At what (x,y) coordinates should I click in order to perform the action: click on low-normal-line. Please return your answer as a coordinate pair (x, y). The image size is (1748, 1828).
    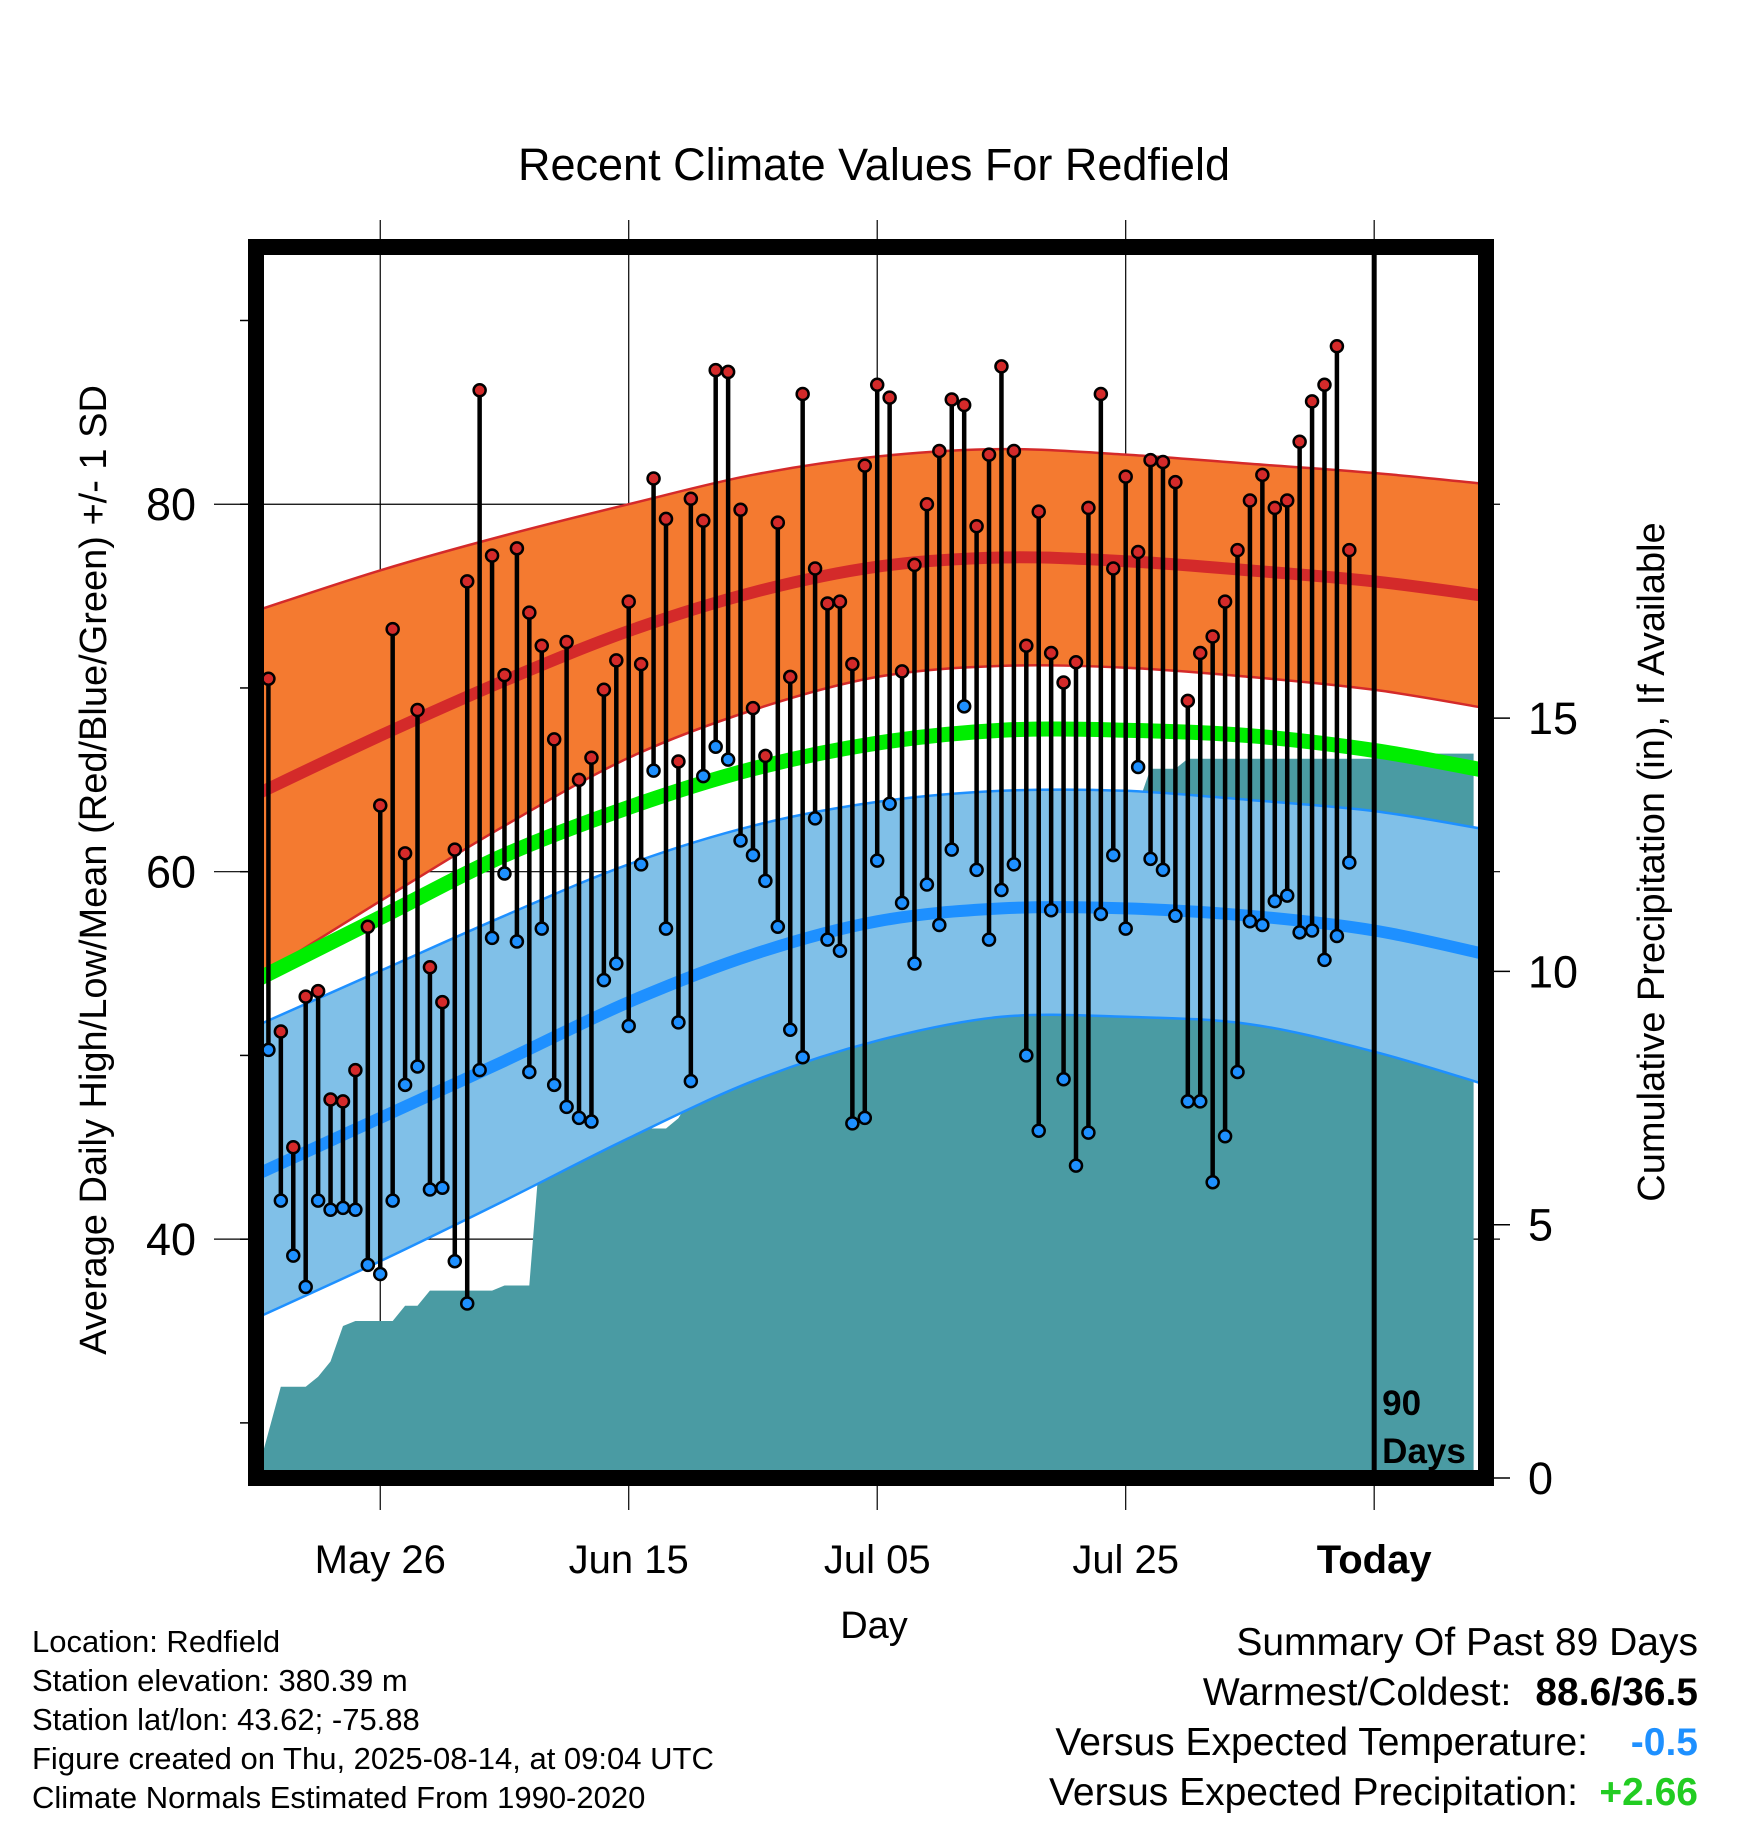
    Looking at the image, I should click on (870, 1041).